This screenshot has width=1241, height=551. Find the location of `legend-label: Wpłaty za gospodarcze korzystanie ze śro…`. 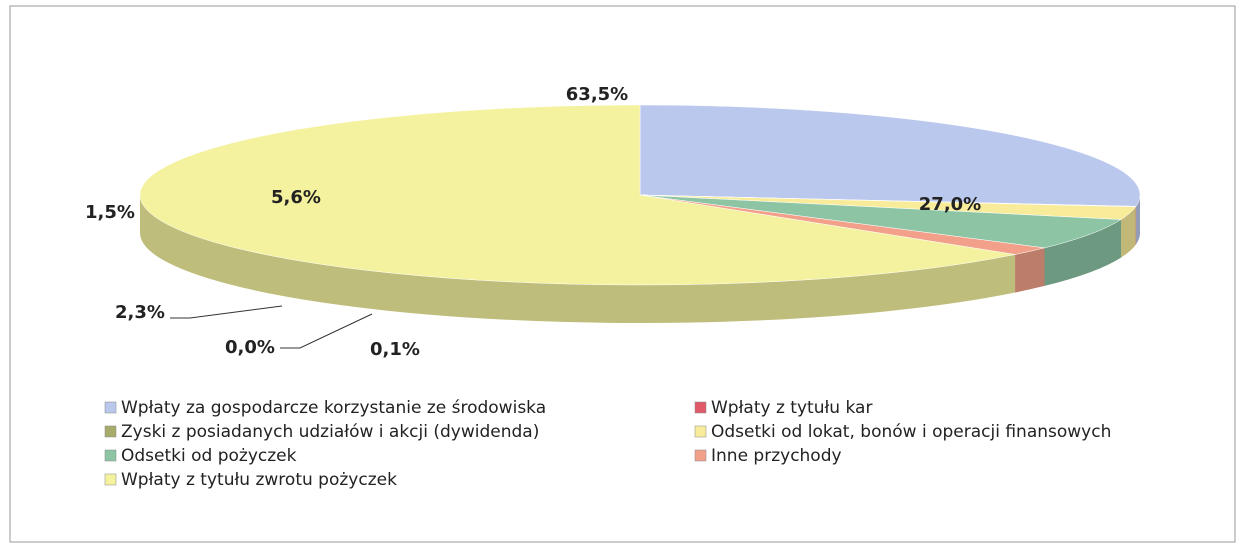

legend-label: Wpłaty za gospodarcze korzystanie ze śro… is located at coordinates (333, 408).